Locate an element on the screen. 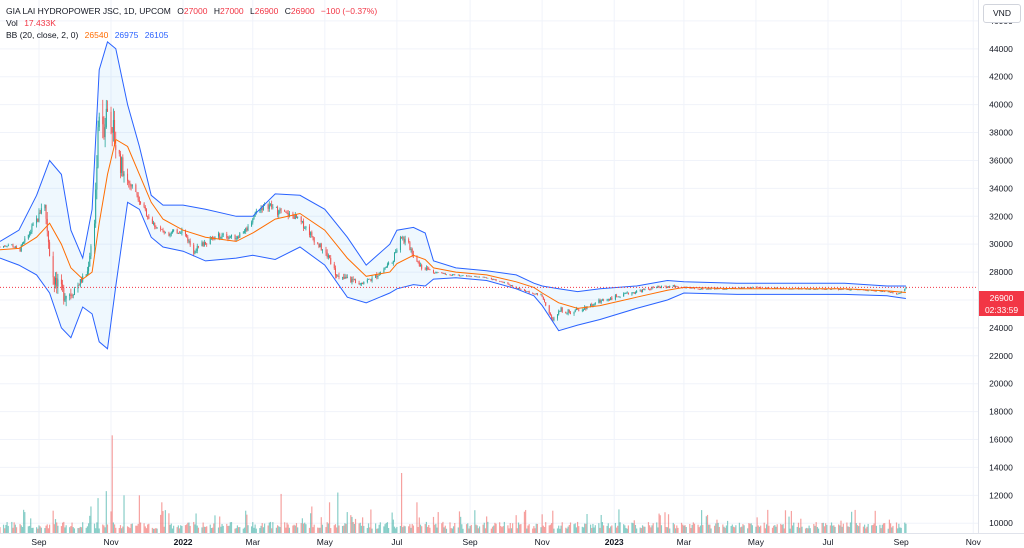  time-tick-label: Jul is located at coordinates (396, 542).